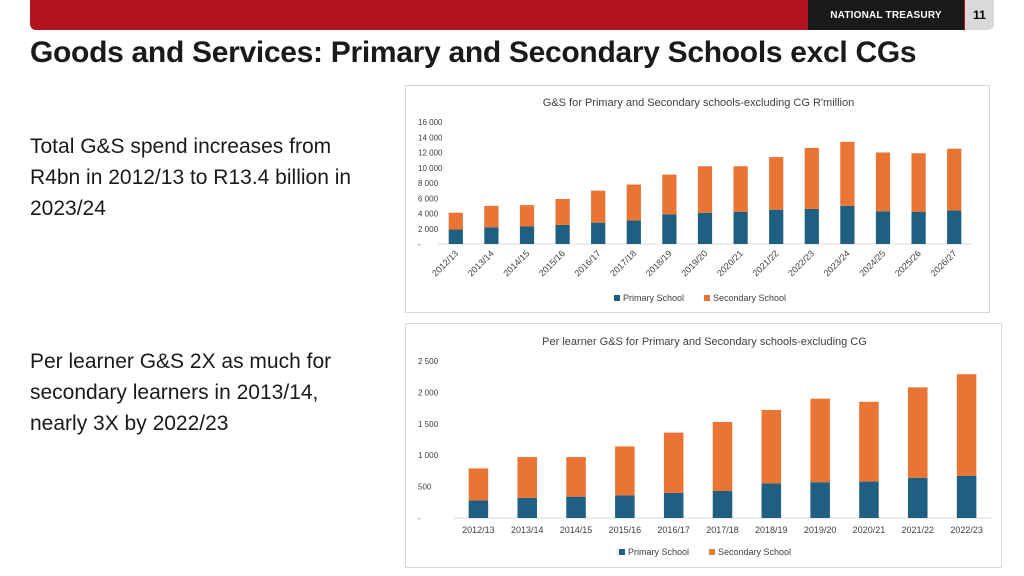  I want to click on x-tick-label: 2013/14, so click(527, 530).